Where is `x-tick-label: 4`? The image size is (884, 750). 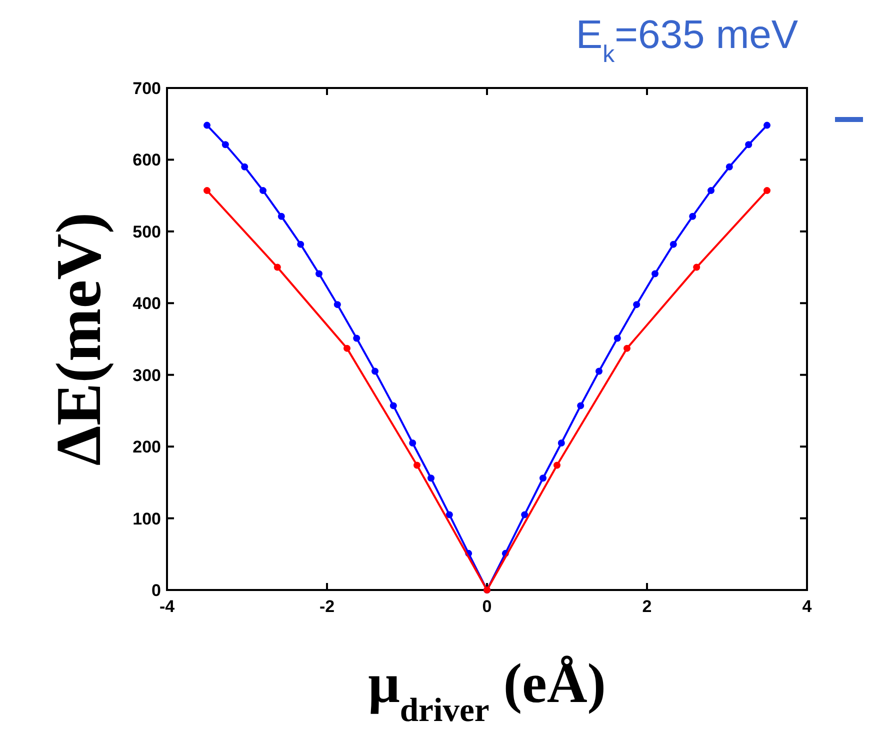
x-tick-label: 4 is located at coordinates (807, 606).